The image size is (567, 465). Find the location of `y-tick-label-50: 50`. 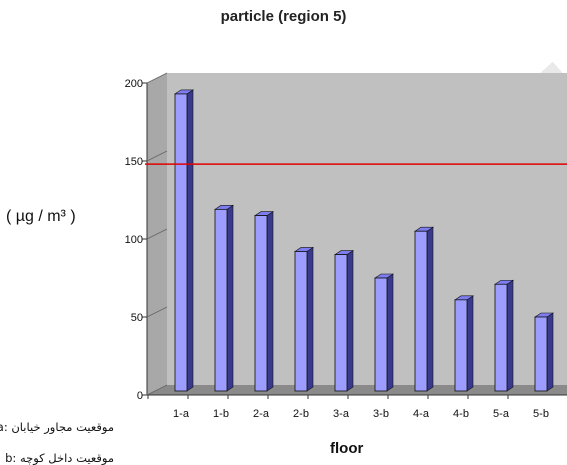

y-tick-label-50: 50 is located at coordinates (137, 318).